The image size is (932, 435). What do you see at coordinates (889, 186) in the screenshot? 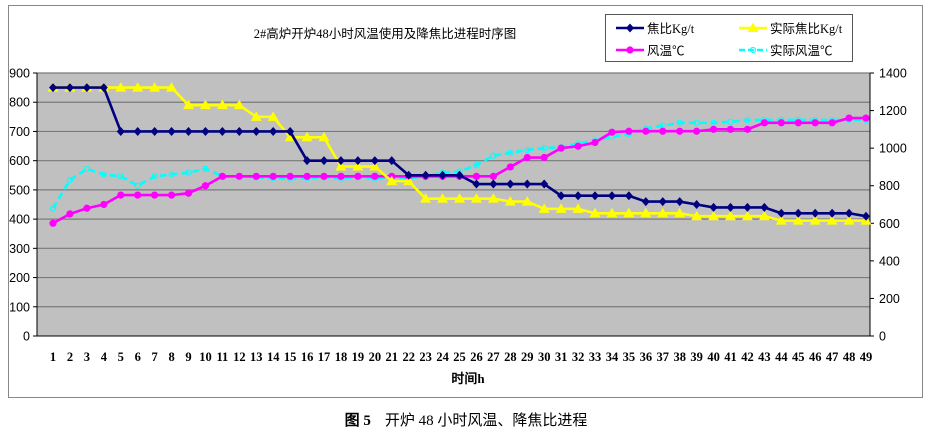
I see `y2-tick-label: 800` at bounding box center [889, 186].